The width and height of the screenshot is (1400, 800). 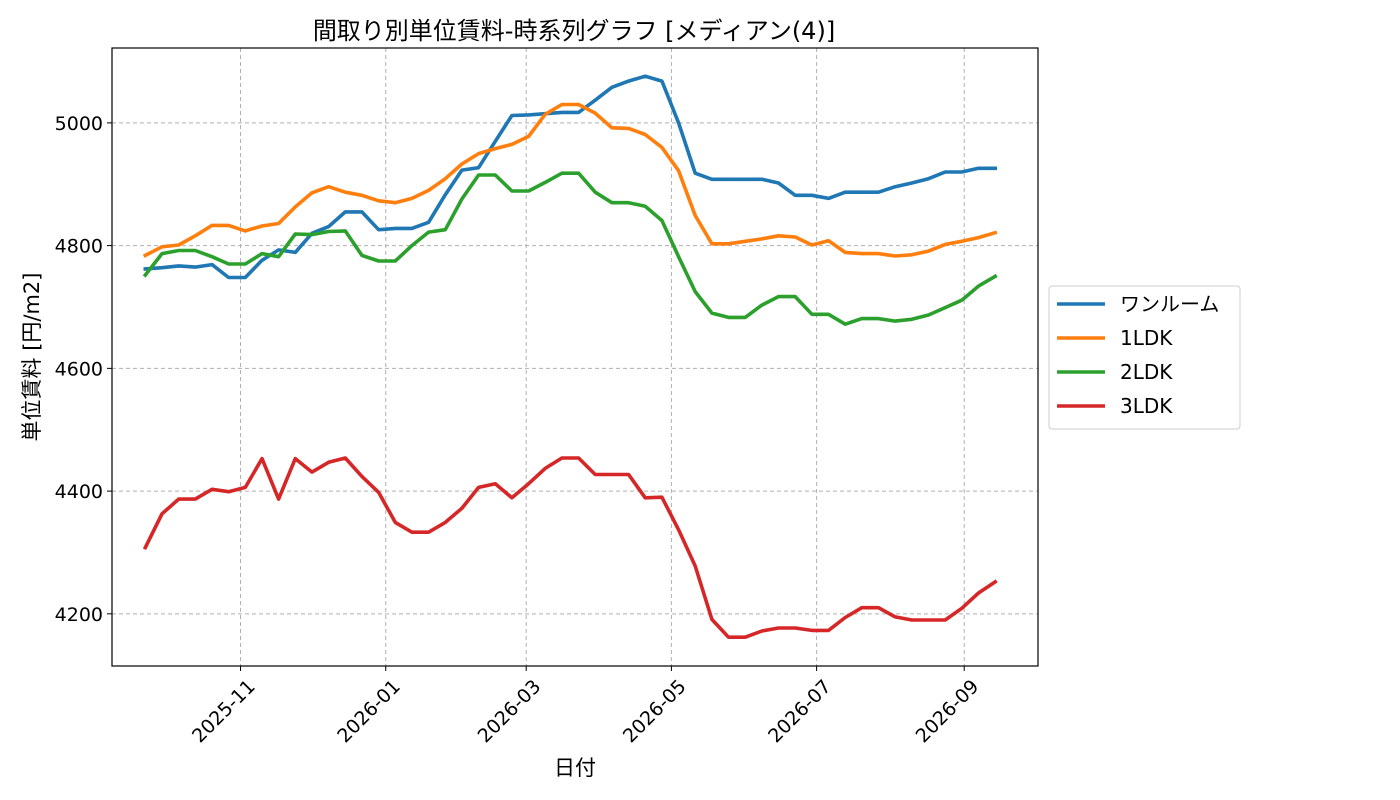 What do you see at coordinates (655, 712) in the screenshot?
I see `x-tick-label: 2026-05` at bounding box center [655, 712].